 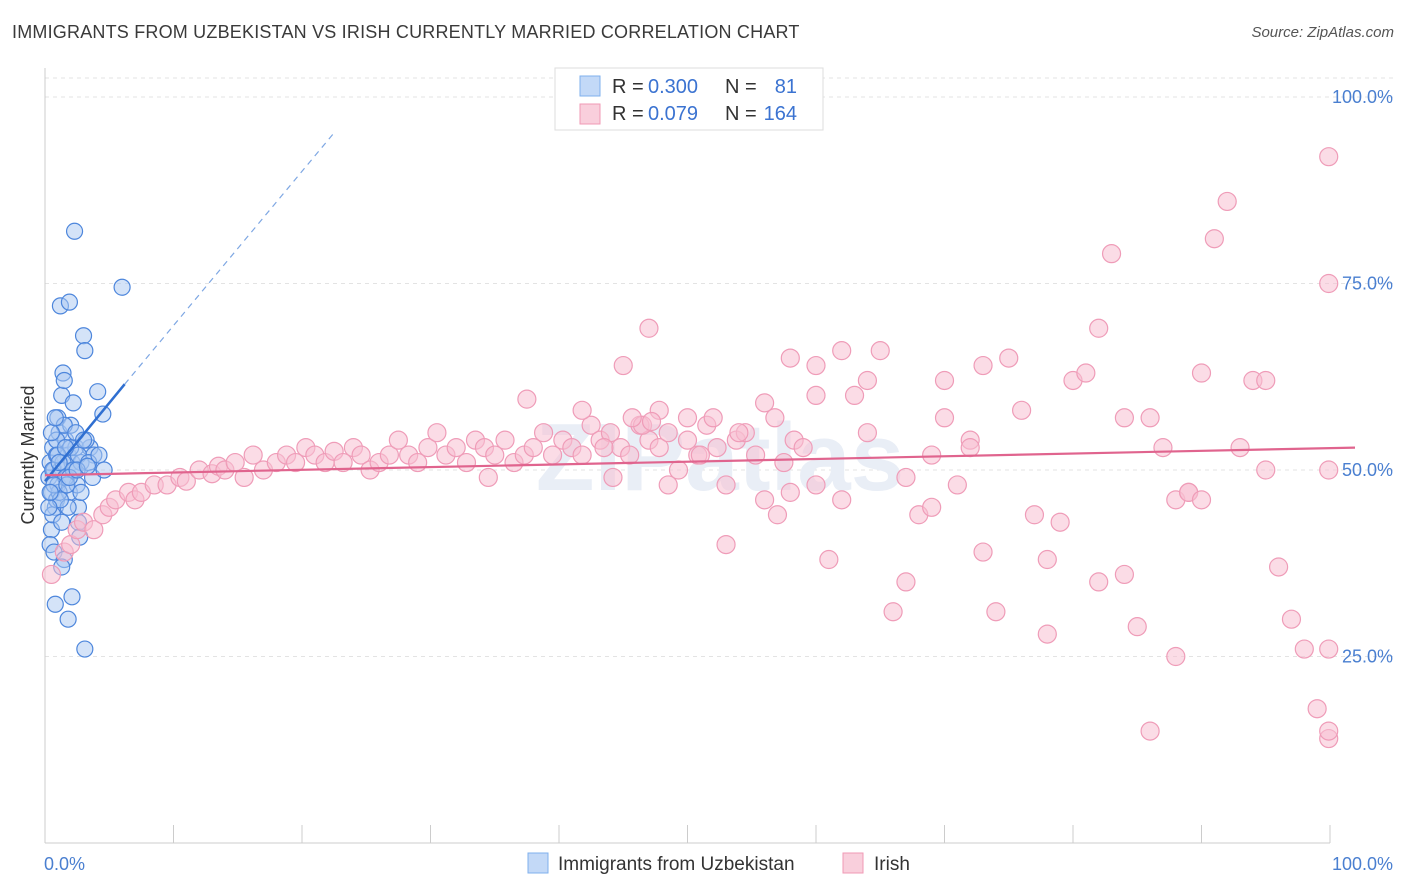 What do you see at coordinates (590, 86) in the screenshot?
I see `legend-swatch-uzbekistan` at bounding box center [590, 86].